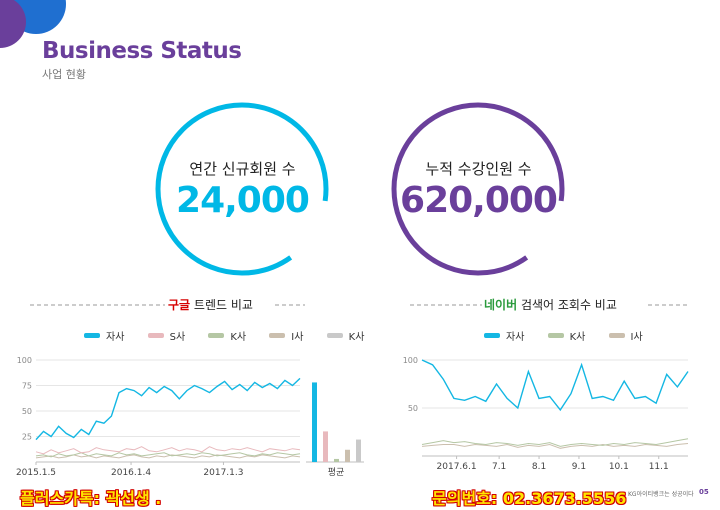 This screenshot has width=720, height=510. What do you see at coordinates (36, 472) in the screenshot?
I see `x-tick-label: 2015.1.5` at bounding box center [36, 472].